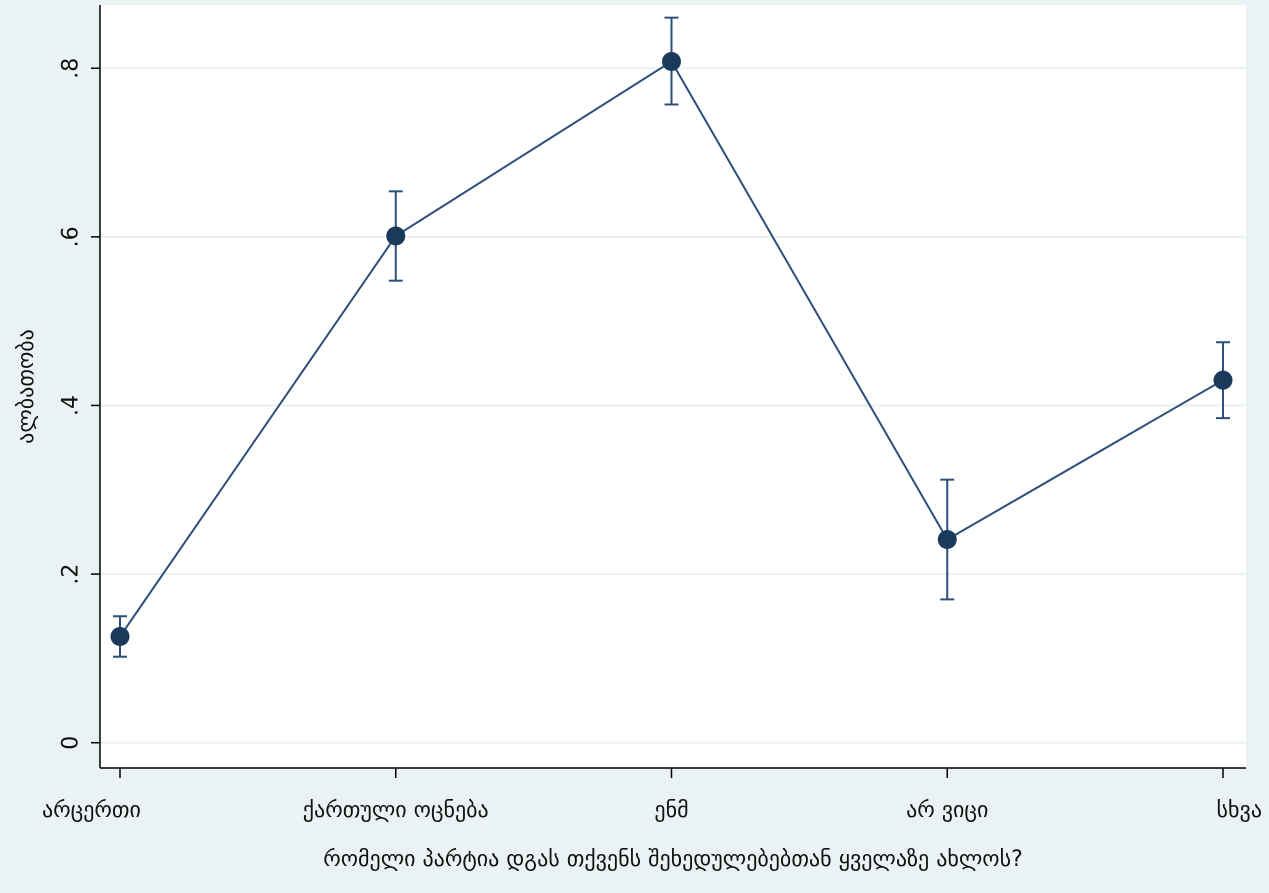 The width and height of the screenshot is (1269, 893). I want to click on y-ticks: 0 .2 .4 .6 .8, so click(79, 404).